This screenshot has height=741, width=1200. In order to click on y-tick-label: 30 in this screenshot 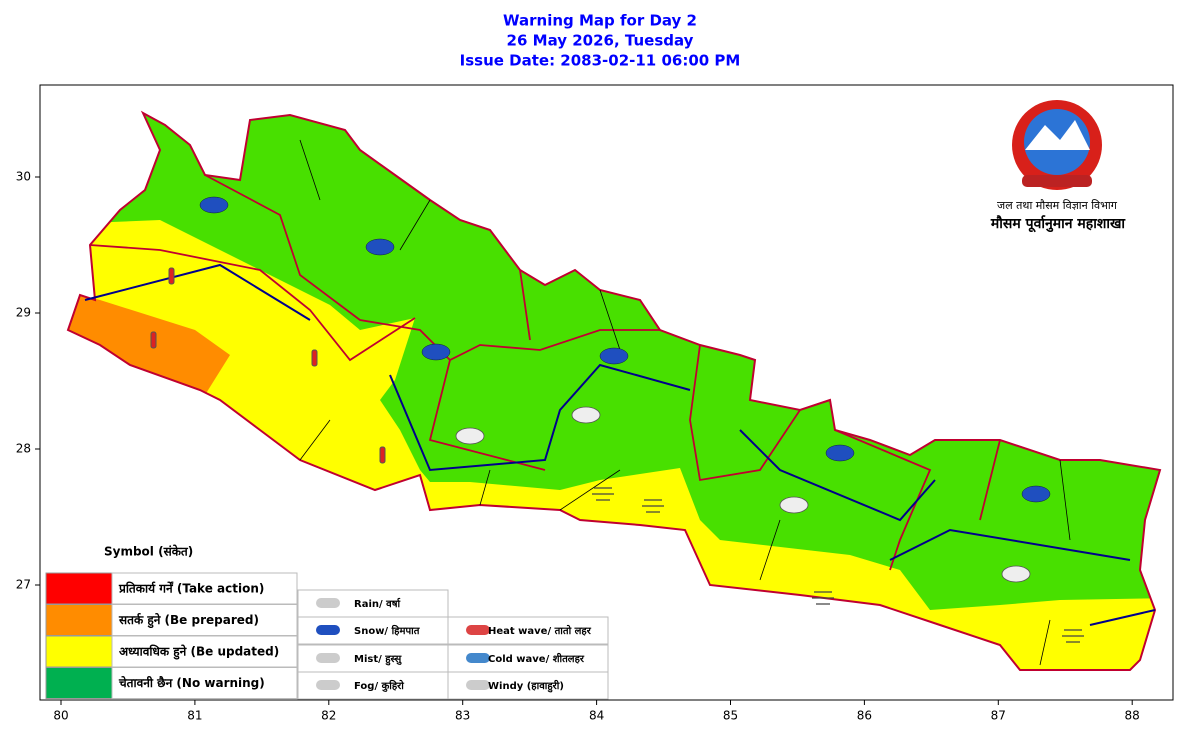, I will do `click(23, 177)`.